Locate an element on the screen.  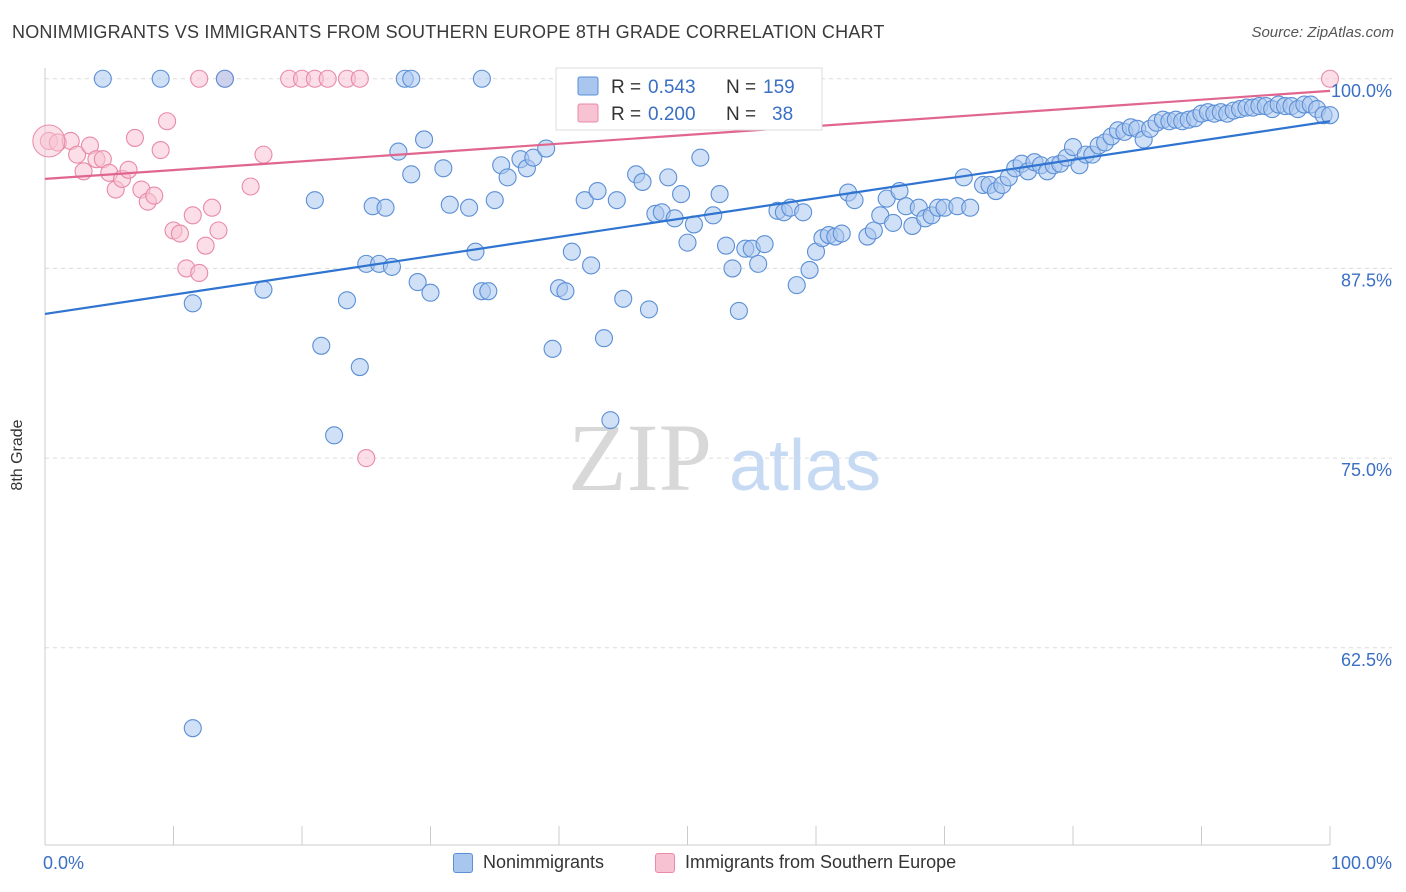
legend-n-label-1: N = is located at coordinates (741, 87).